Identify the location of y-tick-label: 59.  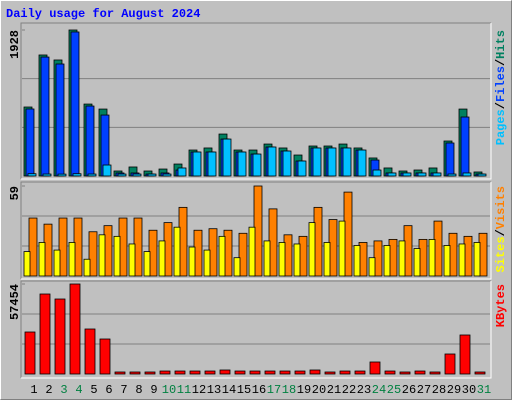
(15, 193).